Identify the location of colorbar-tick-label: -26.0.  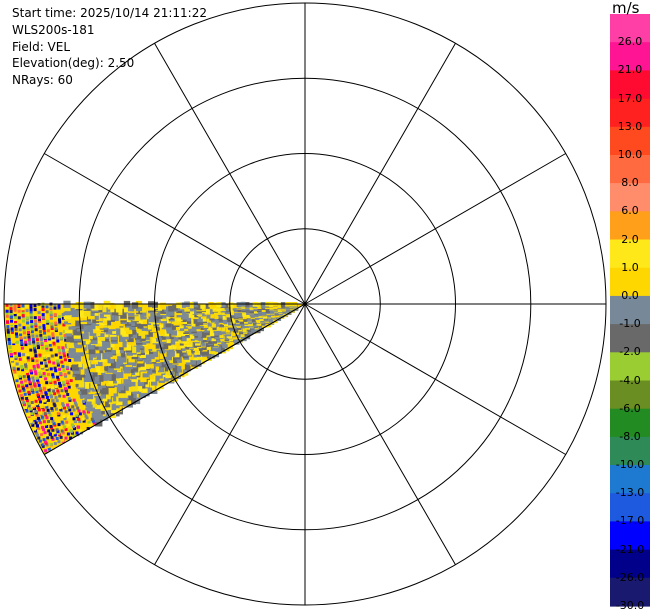
(630, 577).